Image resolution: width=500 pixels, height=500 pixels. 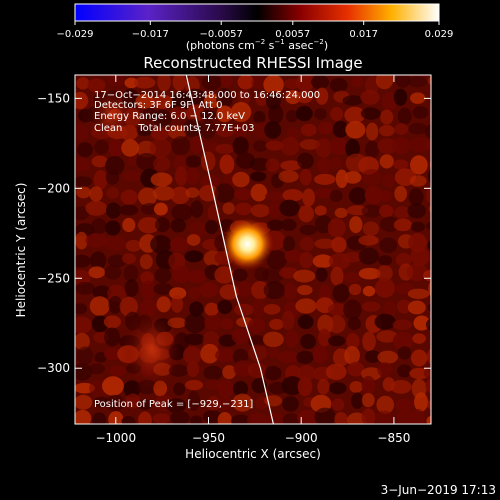 I want to click on y-tick-label: −250, so click(x=53, y=278).